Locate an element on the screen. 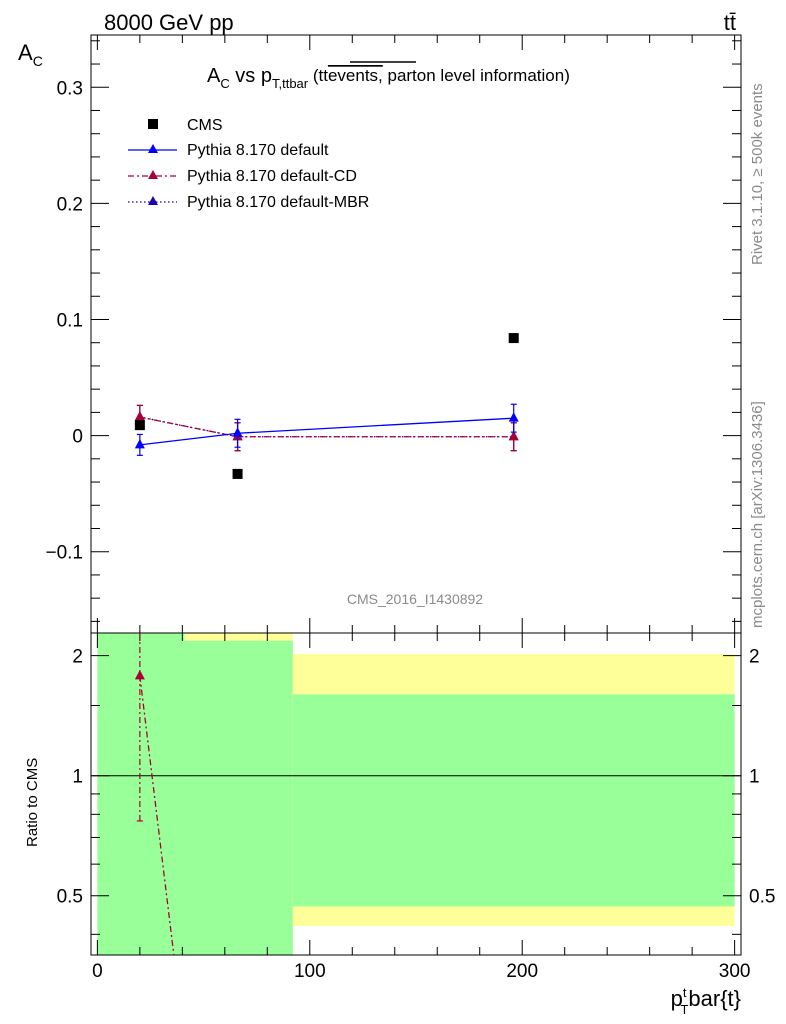 The height and width of the screenshot is (1024, 786). x-tick-label: 300 is located at coordinates (735, 971).